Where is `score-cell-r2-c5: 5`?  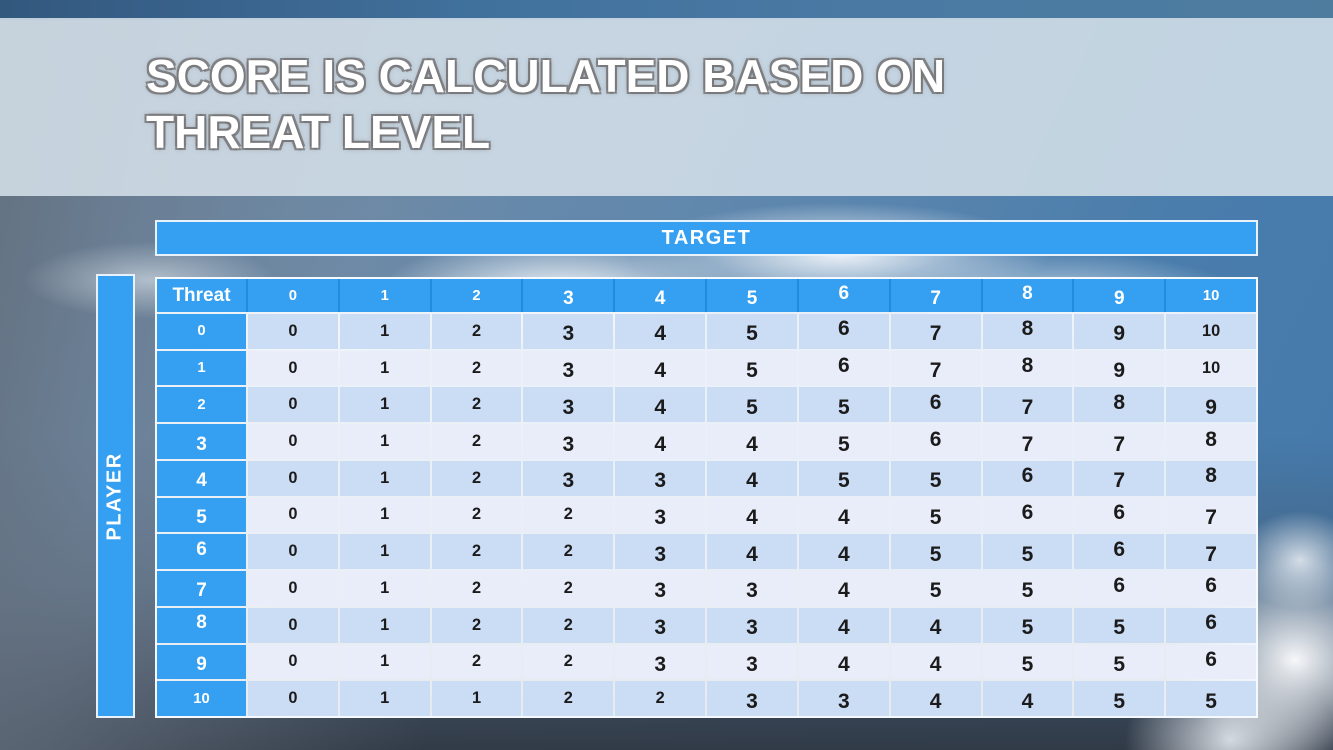
score-cell-r2-c5: 5 is located at coordinates (752, 405).